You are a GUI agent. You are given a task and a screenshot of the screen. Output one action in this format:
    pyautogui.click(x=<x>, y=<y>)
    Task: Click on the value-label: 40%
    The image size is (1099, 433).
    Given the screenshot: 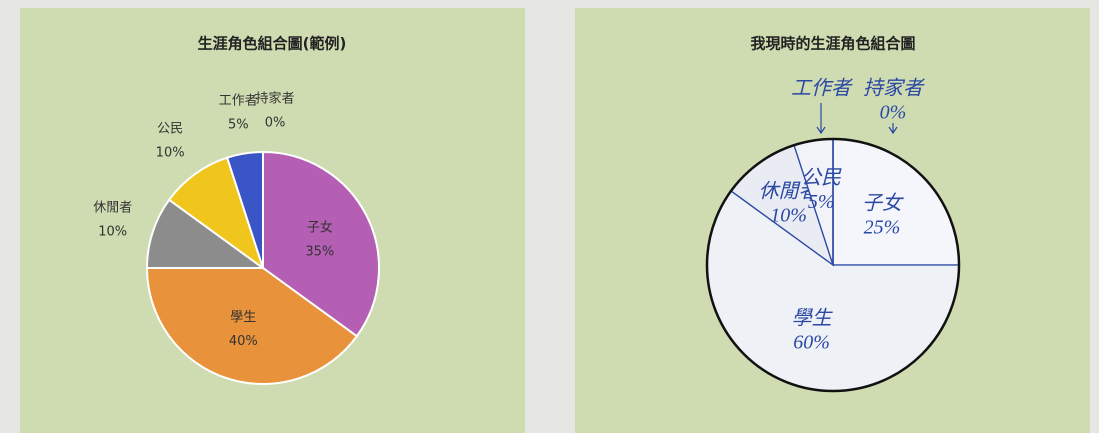 What is the action you would take?
    pyautogui.click(x=243, y=341)
    